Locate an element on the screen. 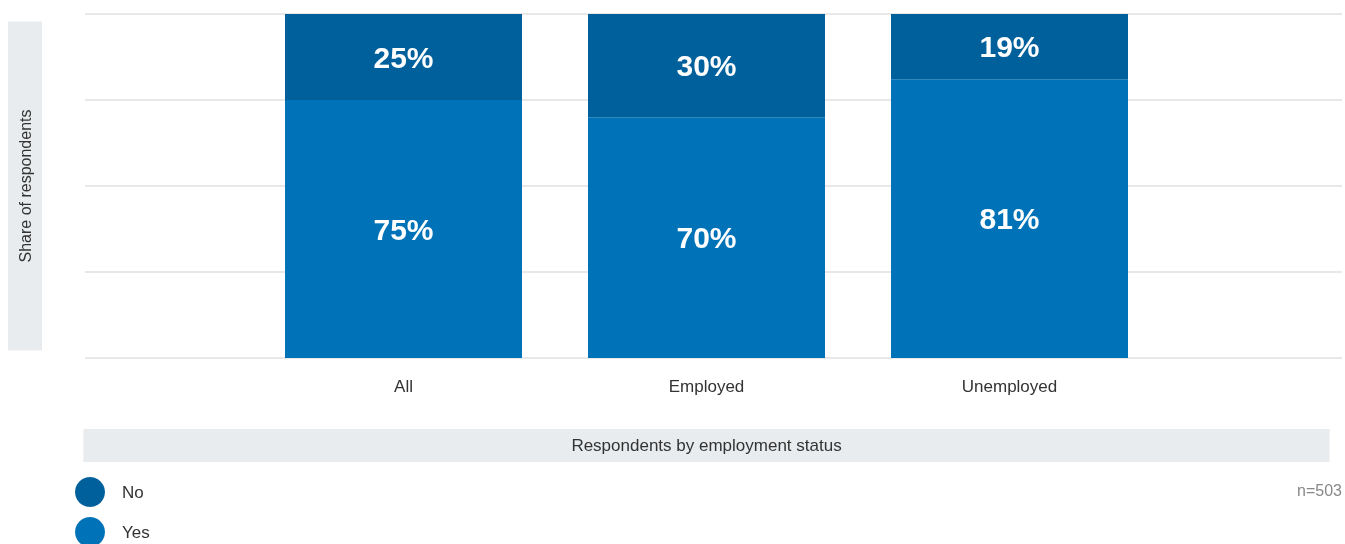  x-tick-label: Unemployed is located at coordinates (1009, 386).